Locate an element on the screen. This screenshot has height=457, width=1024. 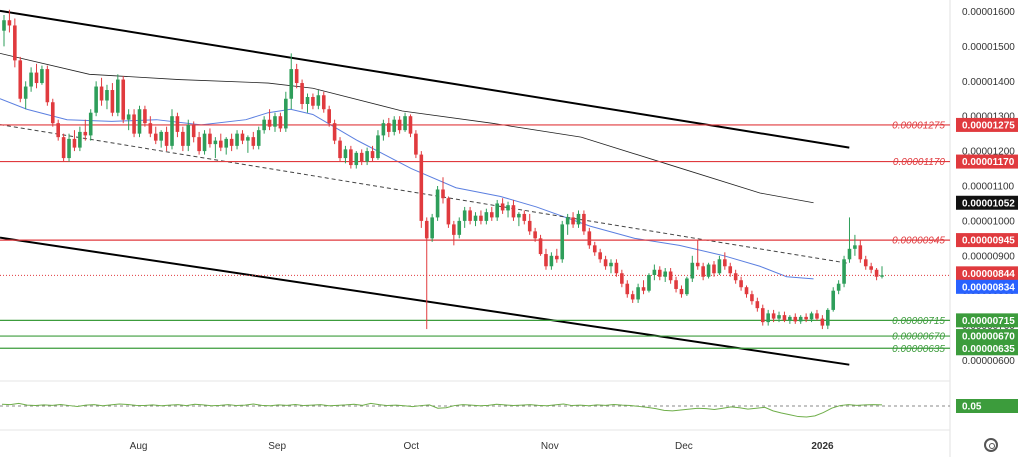
y-tick-label: 0.00001500 is located at coordinates (988, 47).